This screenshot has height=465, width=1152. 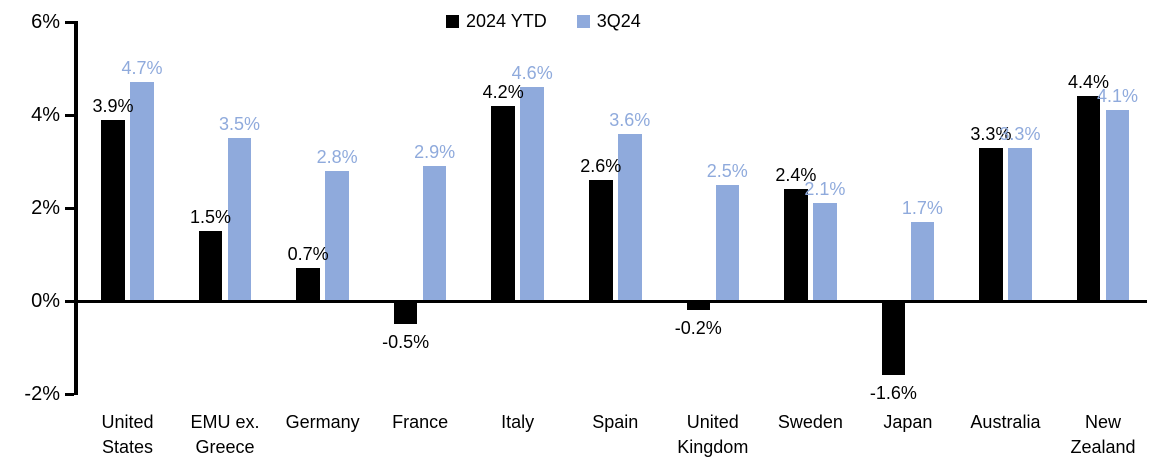 I want to click on x-axis-category-label: France, so click(x=420, y=422).